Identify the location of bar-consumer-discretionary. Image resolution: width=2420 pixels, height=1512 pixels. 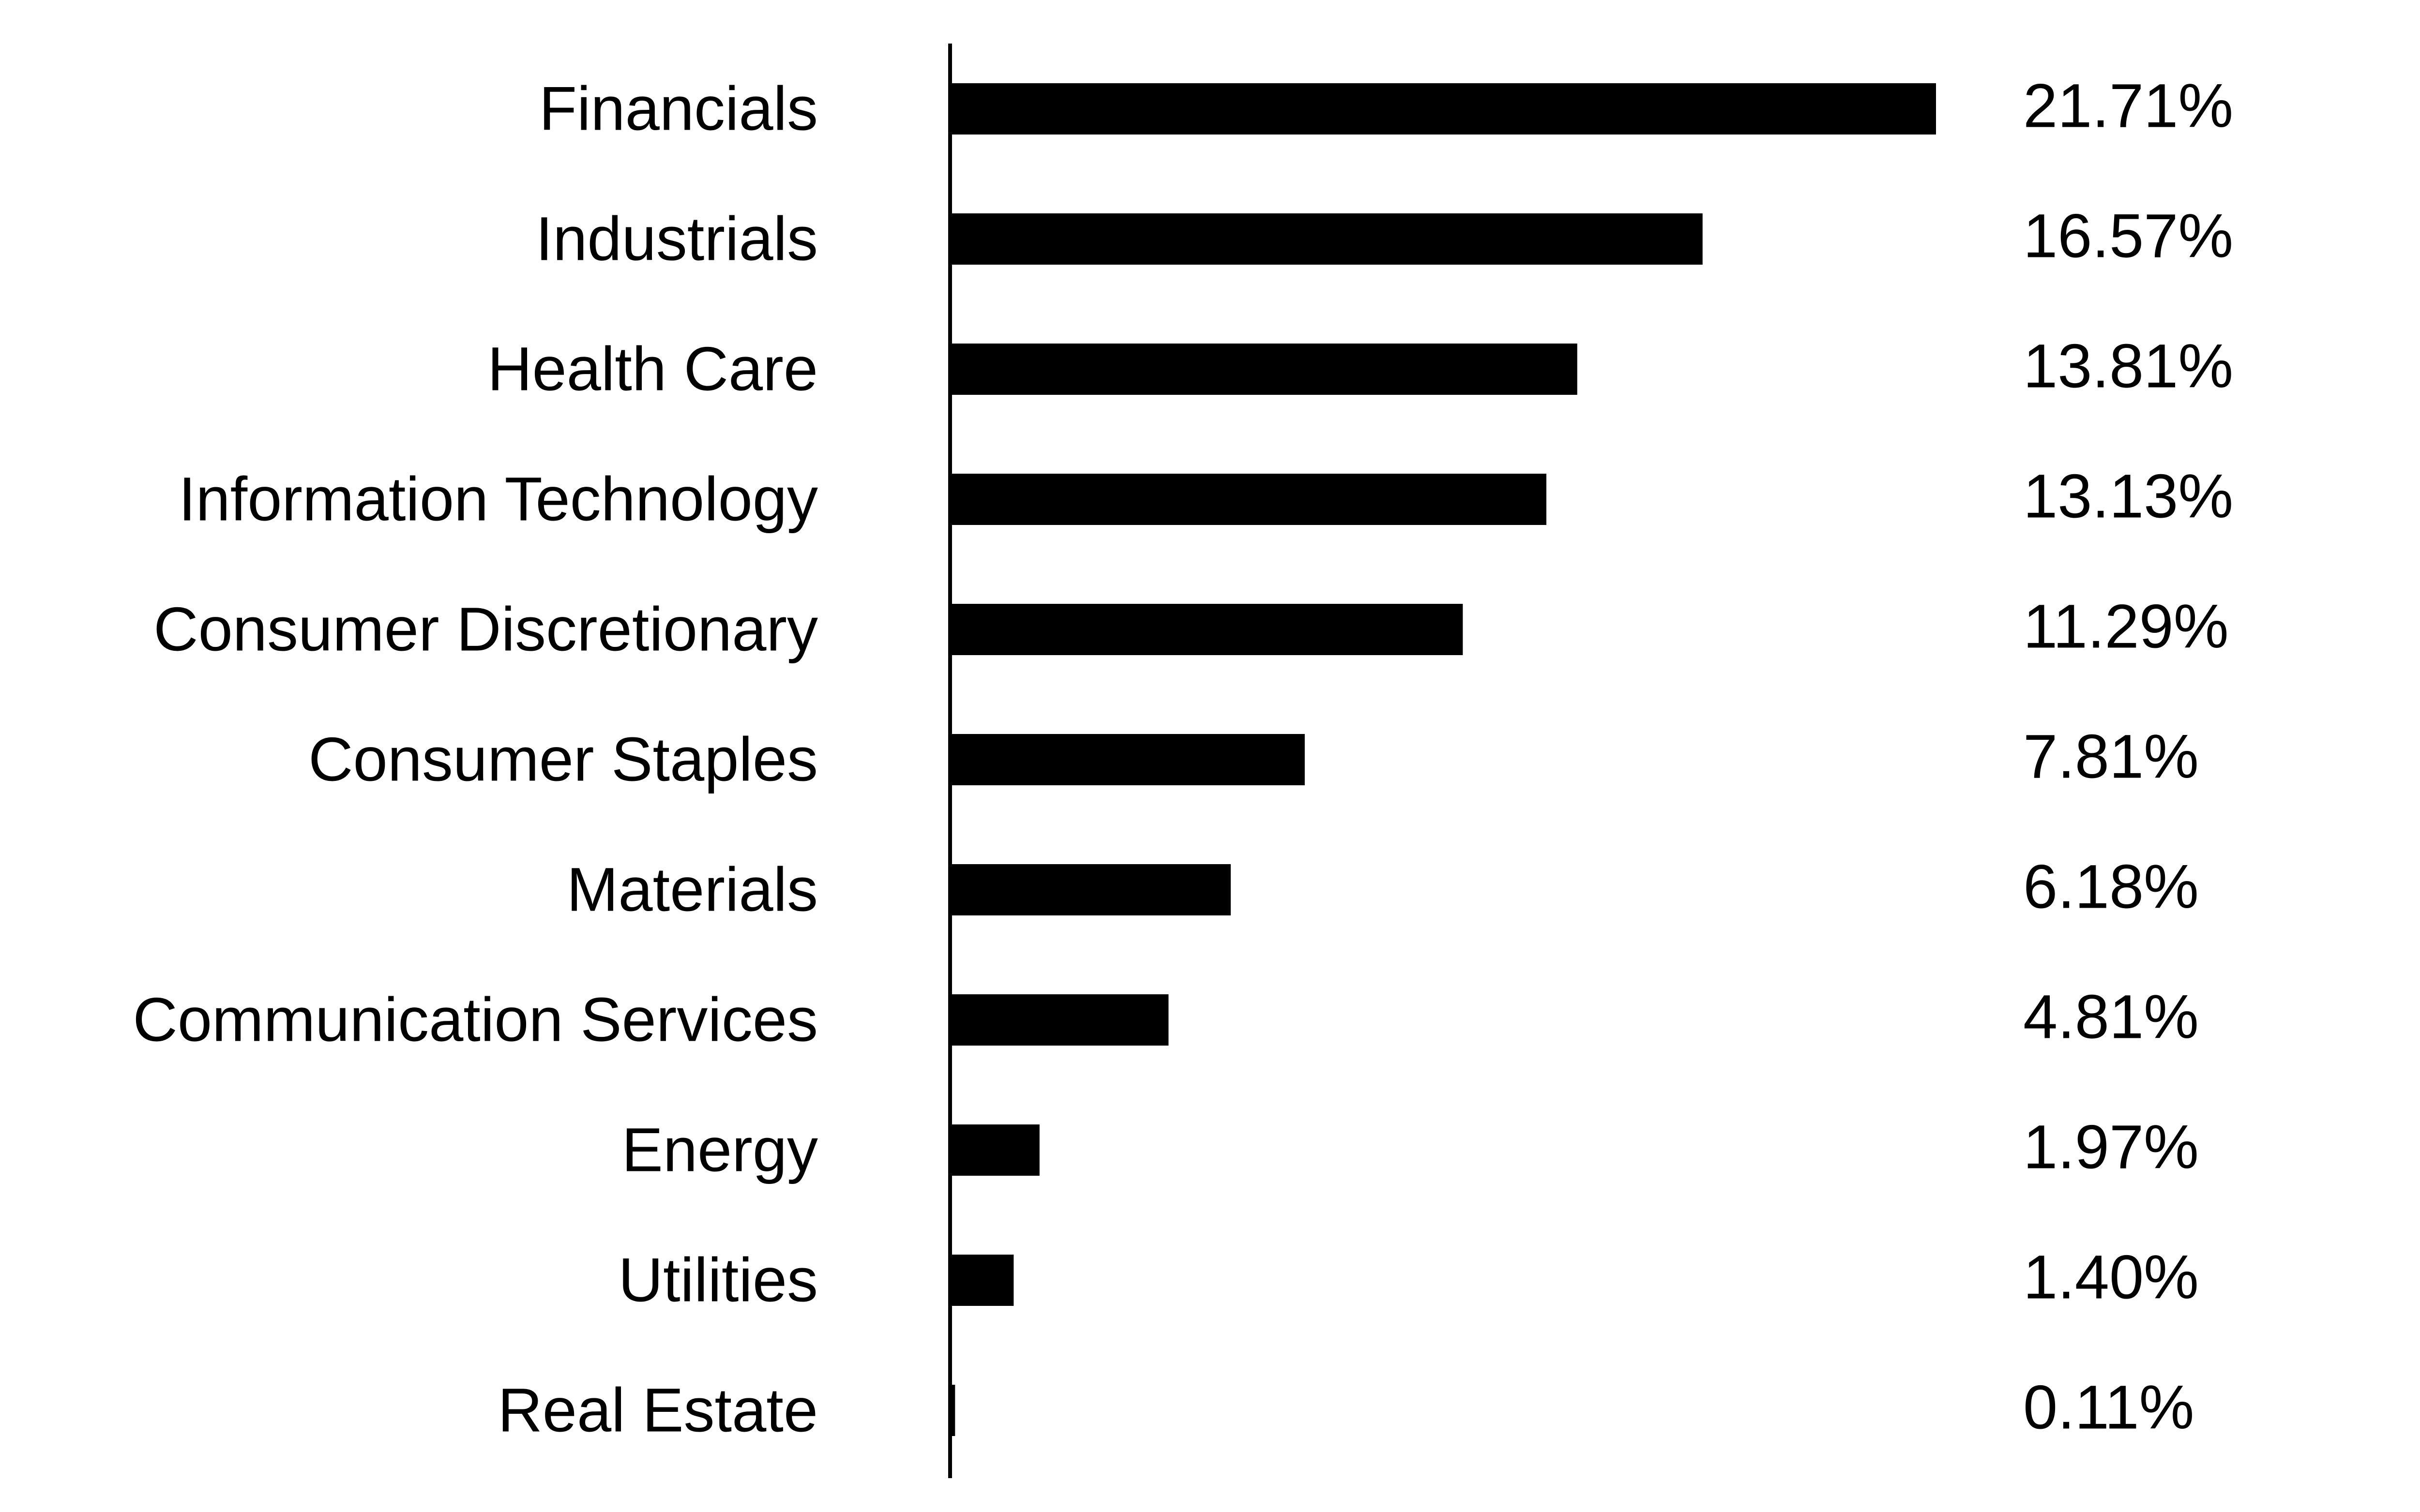
(1206, 629).